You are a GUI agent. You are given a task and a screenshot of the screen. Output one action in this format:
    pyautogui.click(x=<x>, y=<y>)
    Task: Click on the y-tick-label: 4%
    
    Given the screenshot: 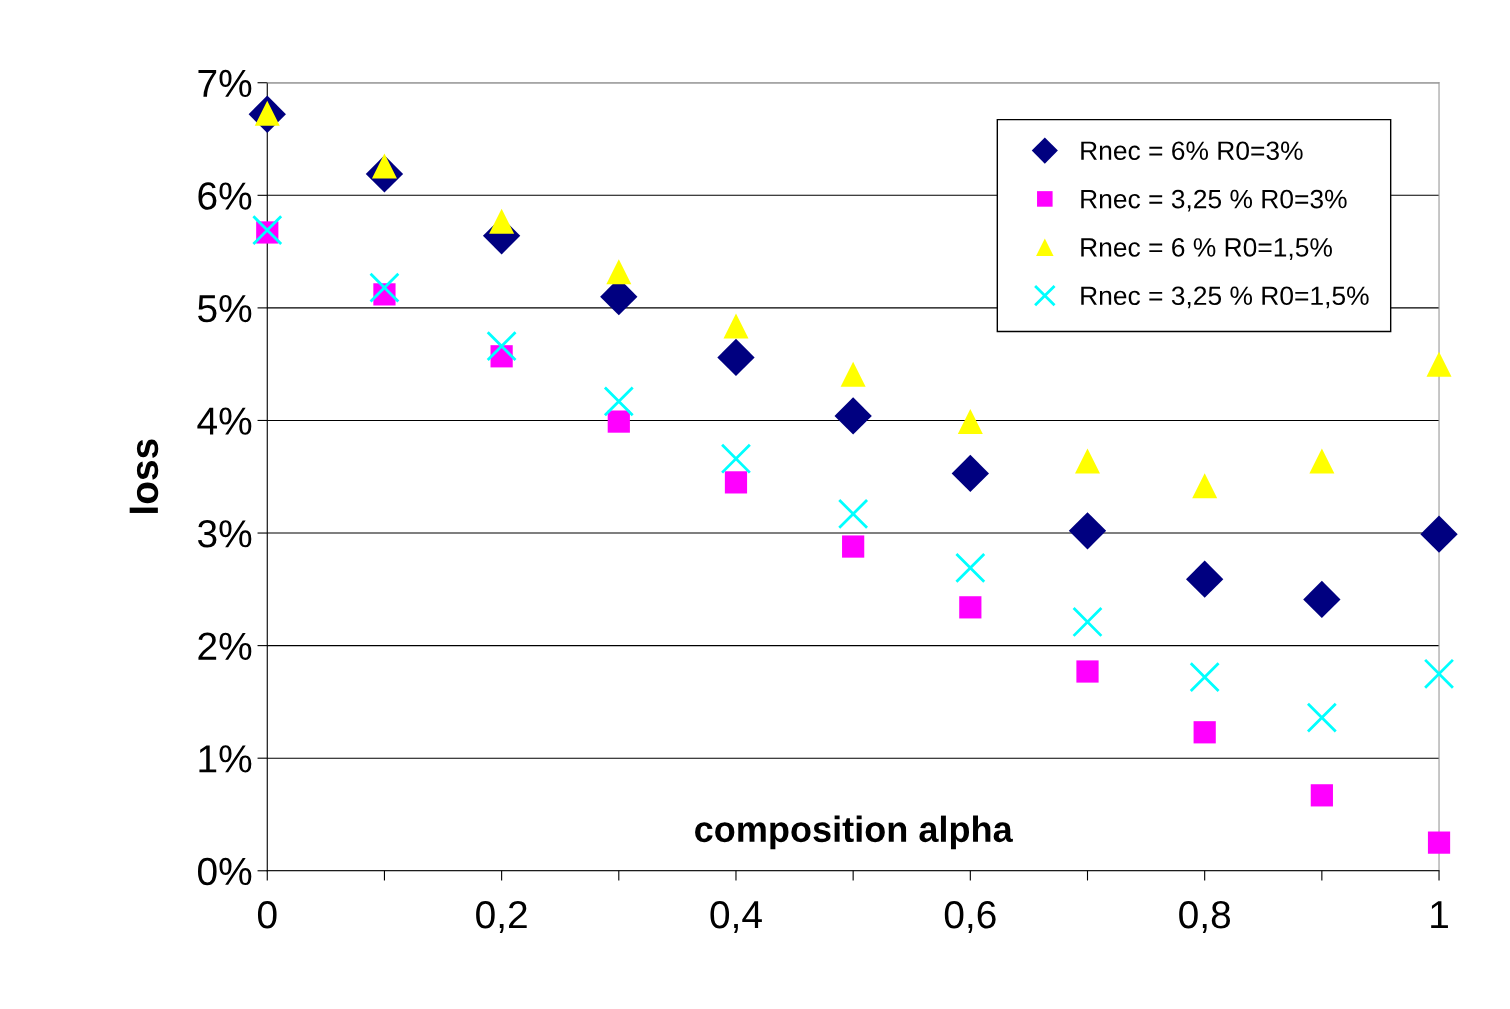 What is the action you would take?
    pyautogui.click(x=224, y=421)
    